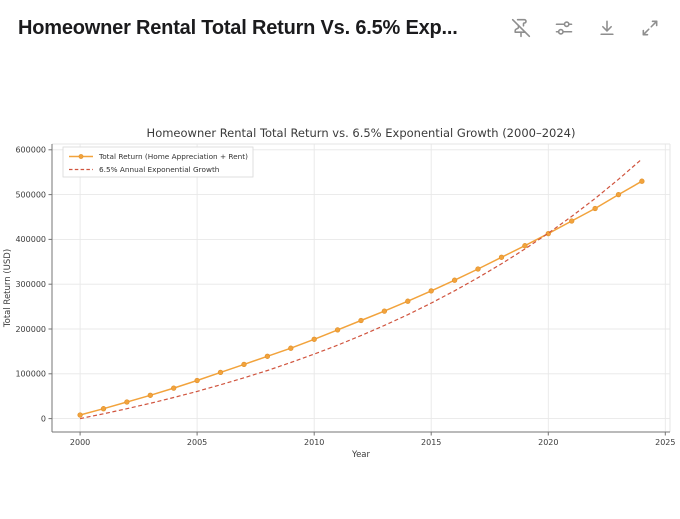 Image resolution: width=680 pixels, height=519 pixels. I want to click on y-tick-label: 400000, so click(30, 239).